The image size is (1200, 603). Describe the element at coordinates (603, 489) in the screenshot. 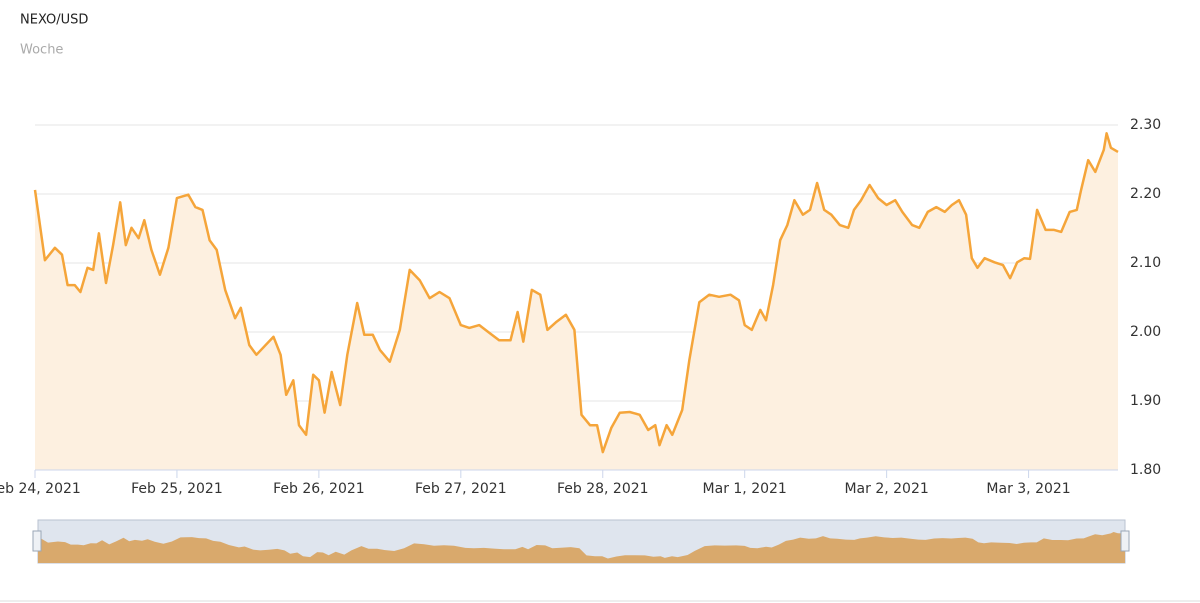

I see `x-tick-label: Feb 28, 2021` at that location.